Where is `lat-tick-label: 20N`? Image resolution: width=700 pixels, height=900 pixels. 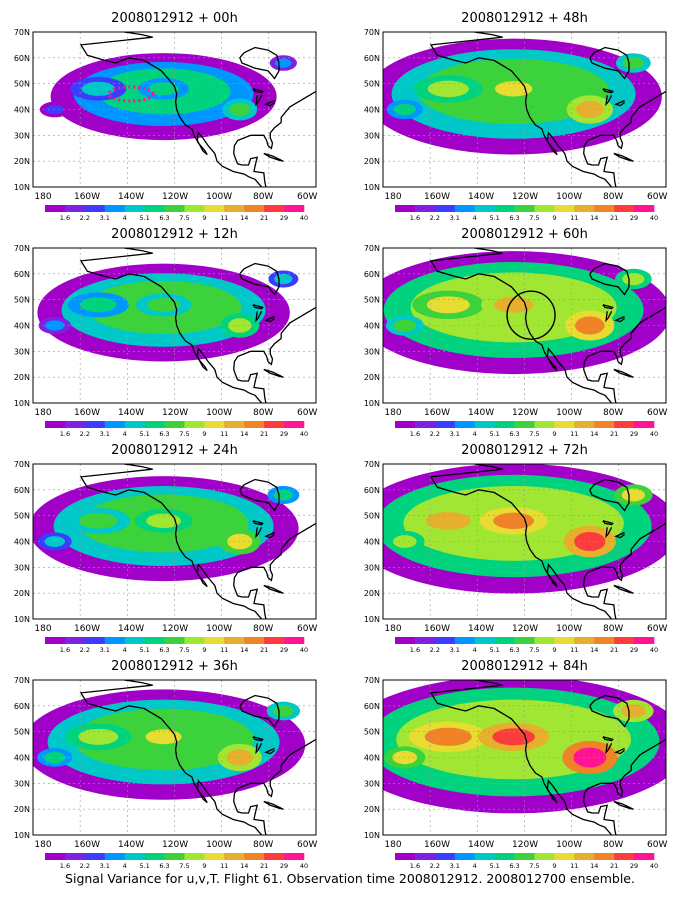
lat-tick-label: 20N is located at coordinates (372, 377).